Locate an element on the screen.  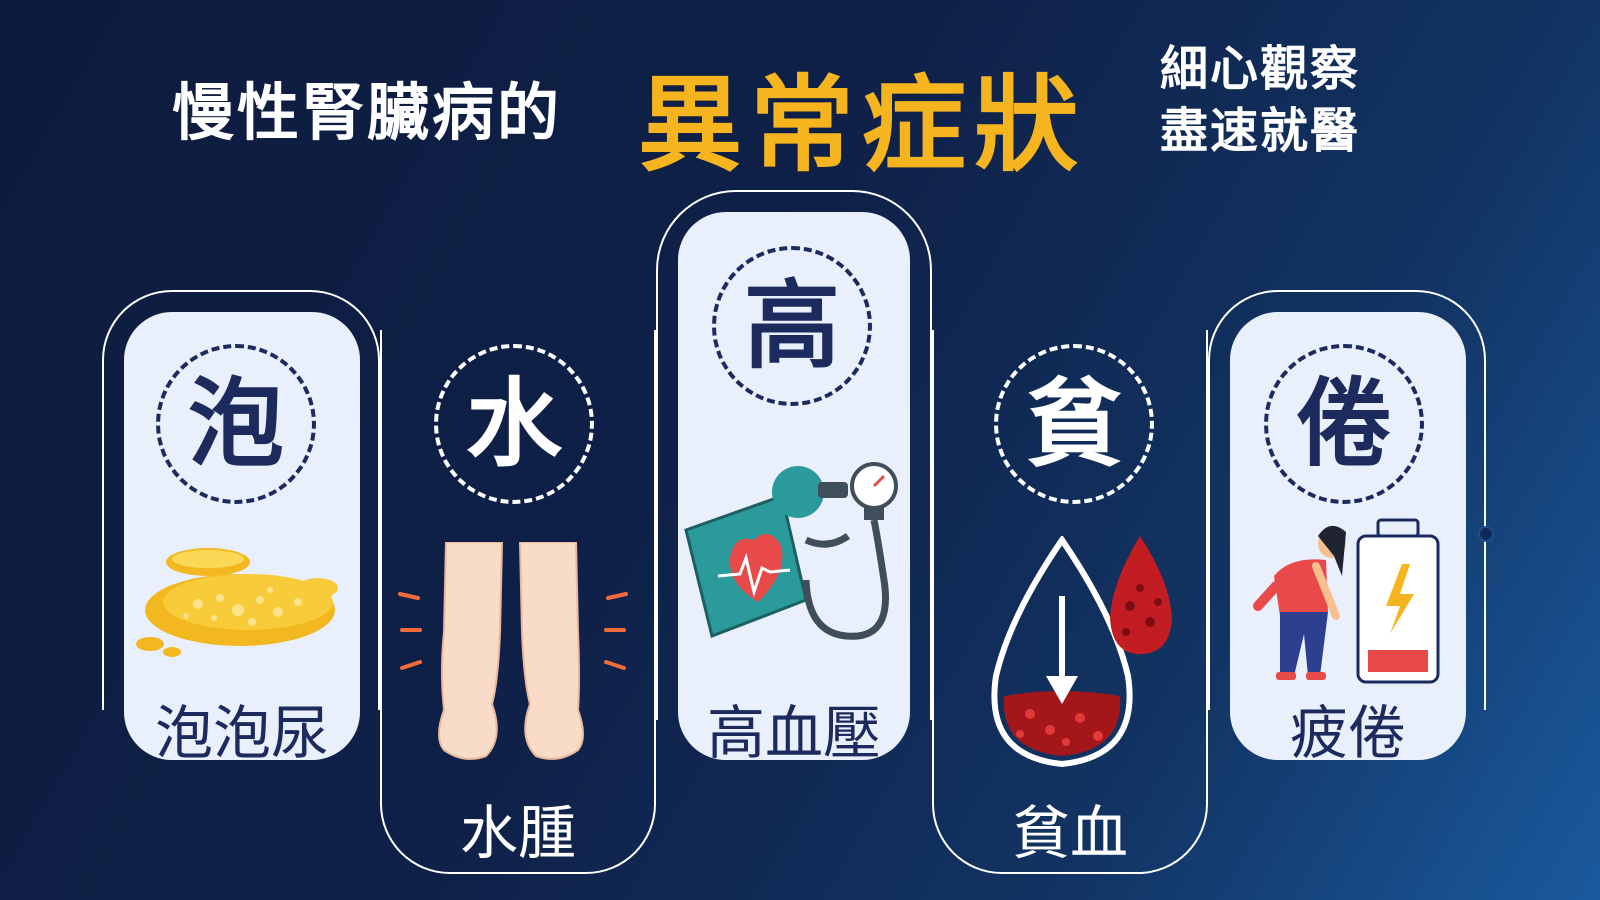
card-outline-hypertension is located at coordinates (794, 455).